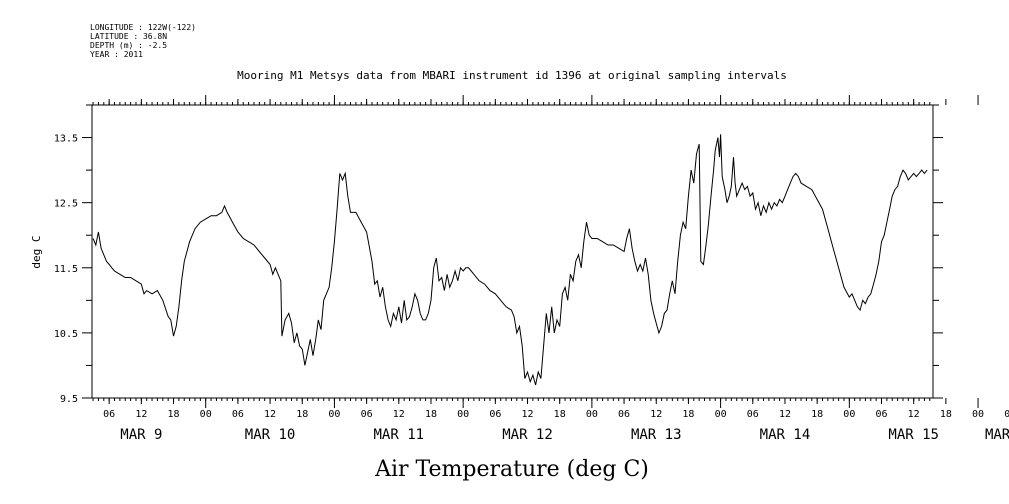  Describe the element at coordinates (997, 435) in the screenshot. I see `x-date-label: MAR 16` at that location.